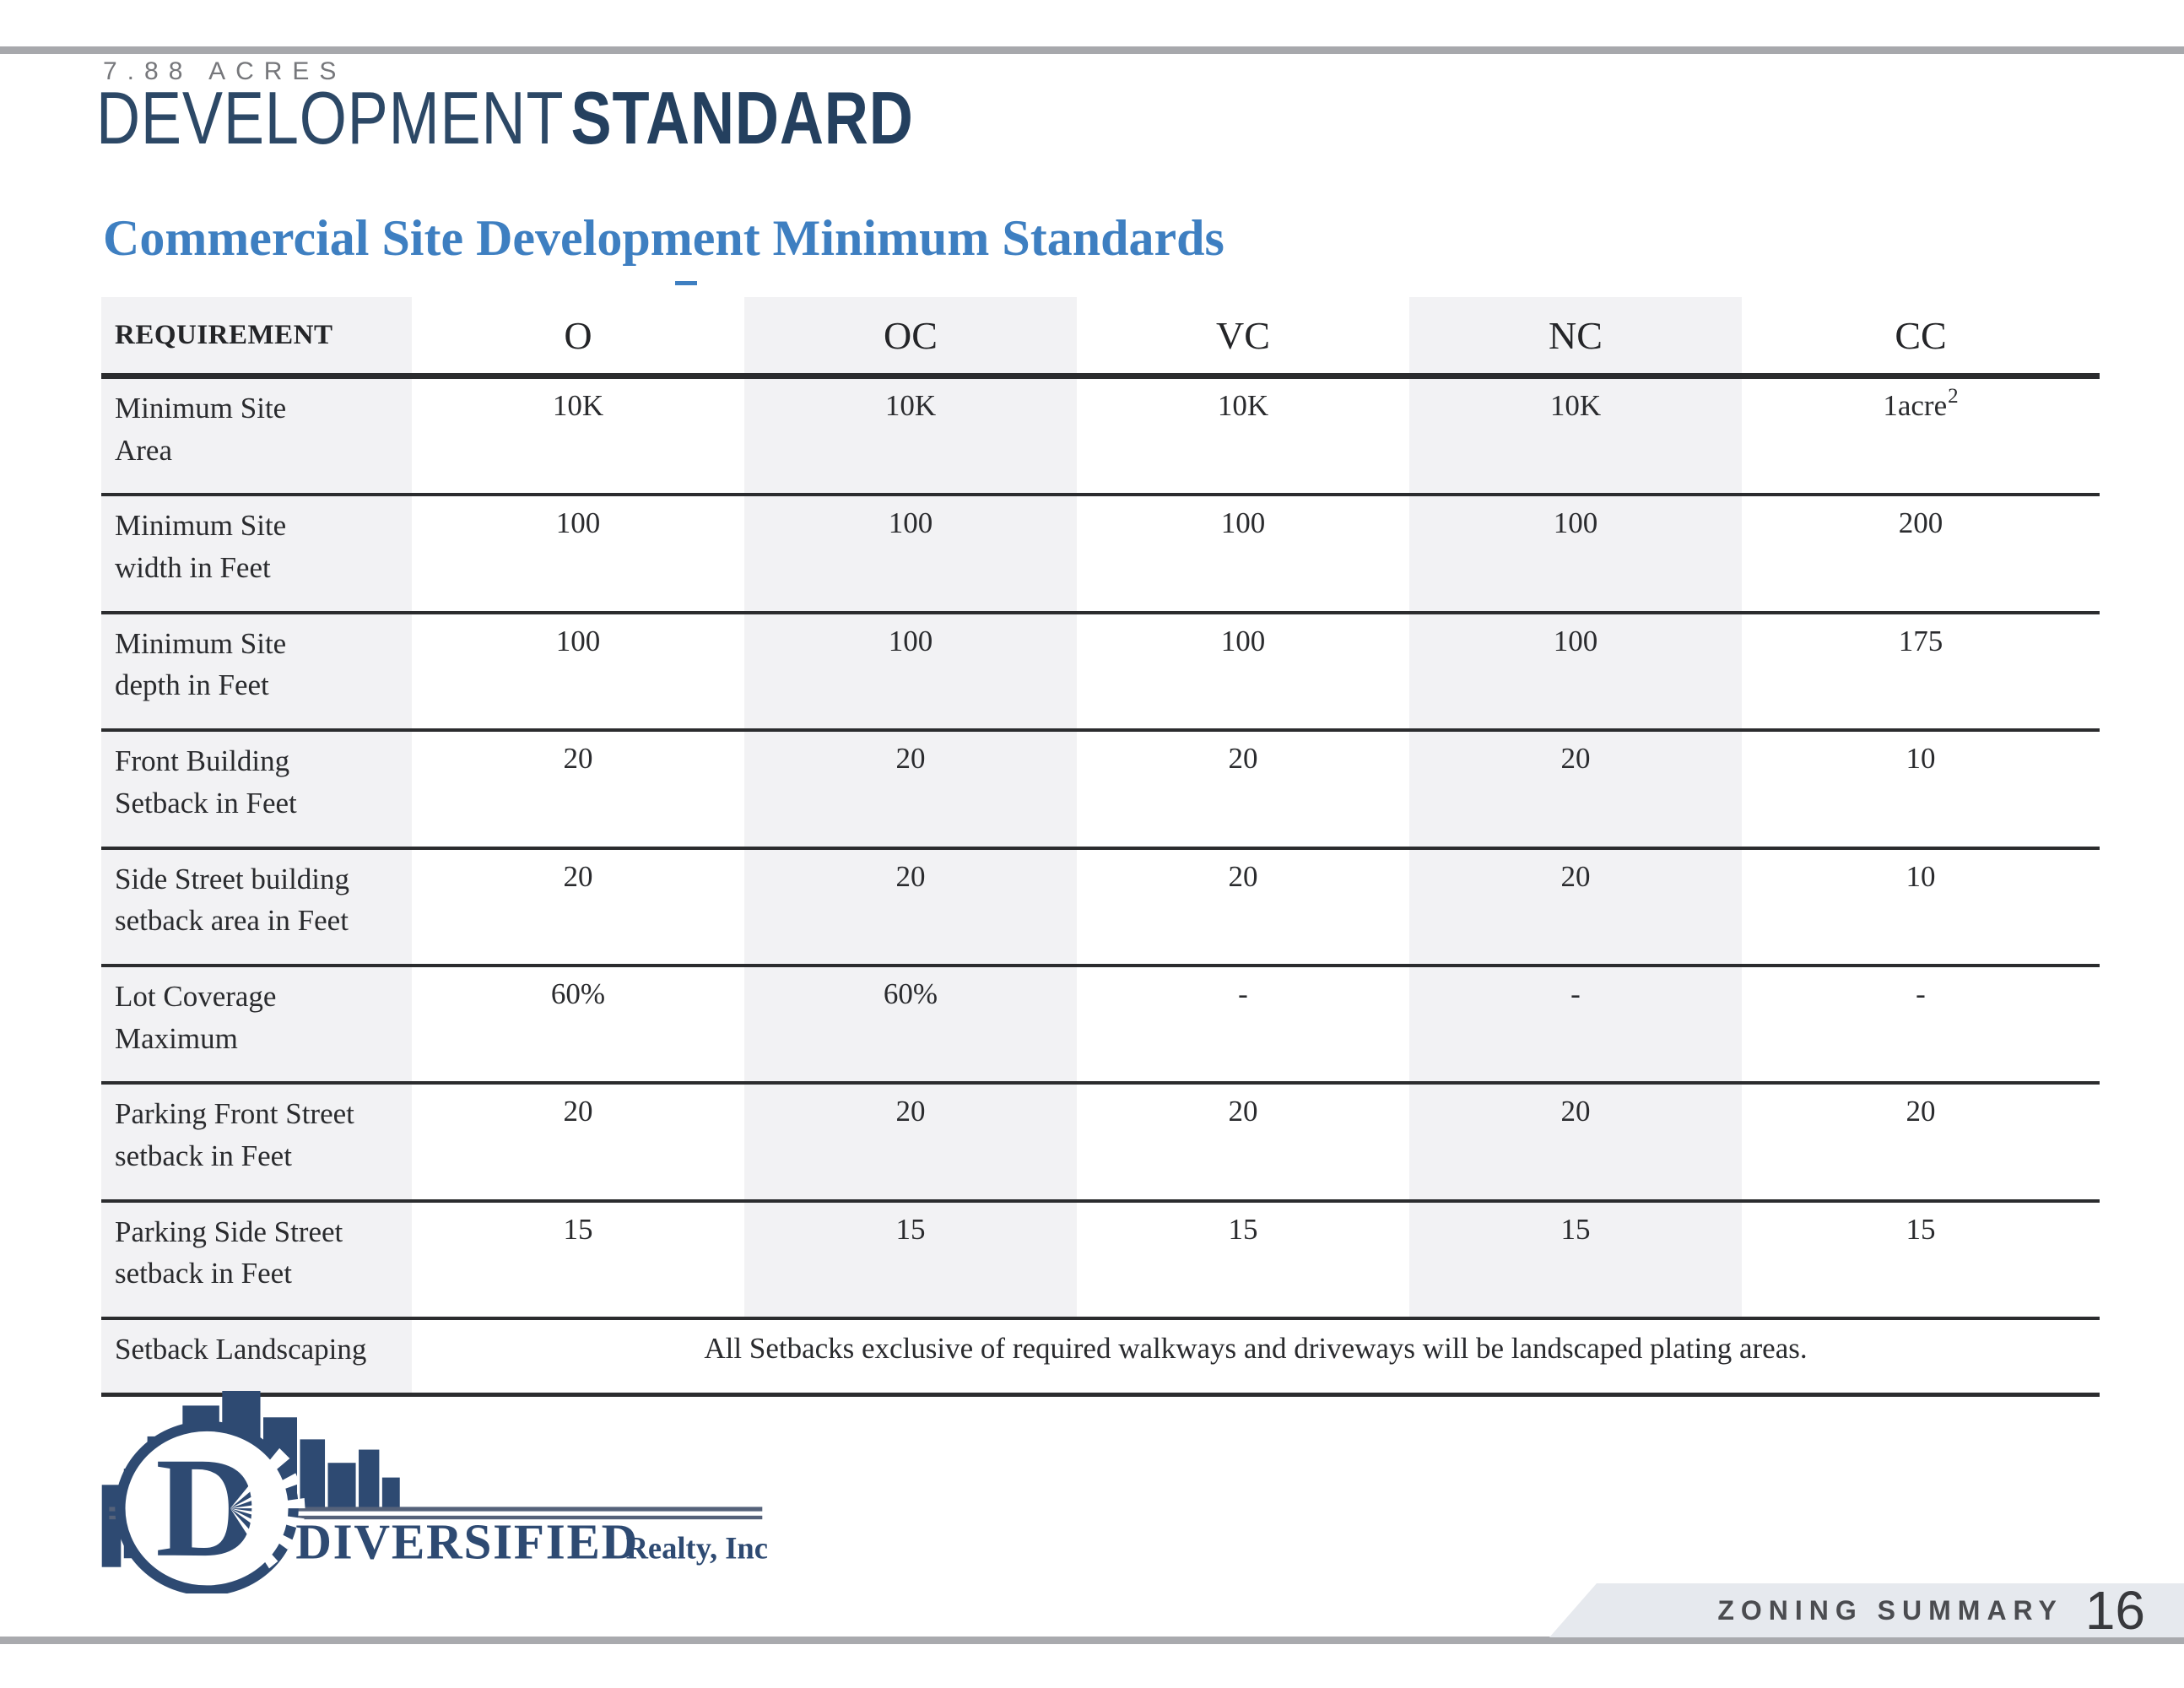  I want to click on logo-rule-top, so click(436, 1509).